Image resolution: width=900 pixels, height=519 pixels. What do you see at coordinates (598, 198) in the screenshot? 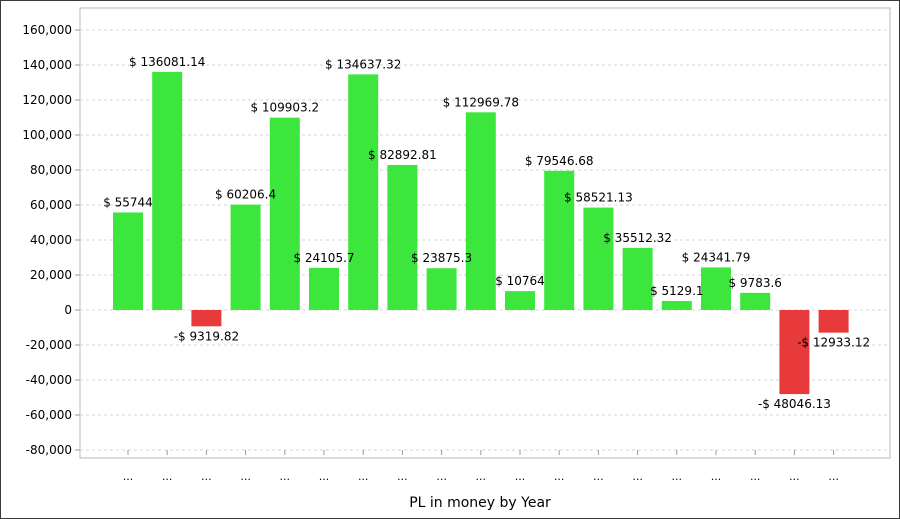
I see `data-label: $ 58521.13` at bounding box center [598, 198].